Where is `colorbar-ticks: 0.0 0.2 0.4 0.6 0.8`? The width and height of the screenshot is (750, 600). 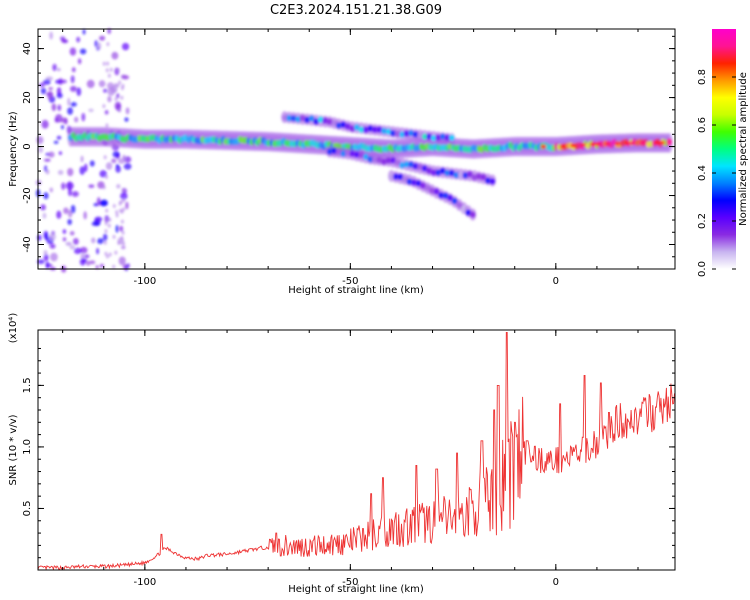 colorbar-ticks: 0.0 0.2 0.4 0.6 0.8 is located at coordinates (716, 173).